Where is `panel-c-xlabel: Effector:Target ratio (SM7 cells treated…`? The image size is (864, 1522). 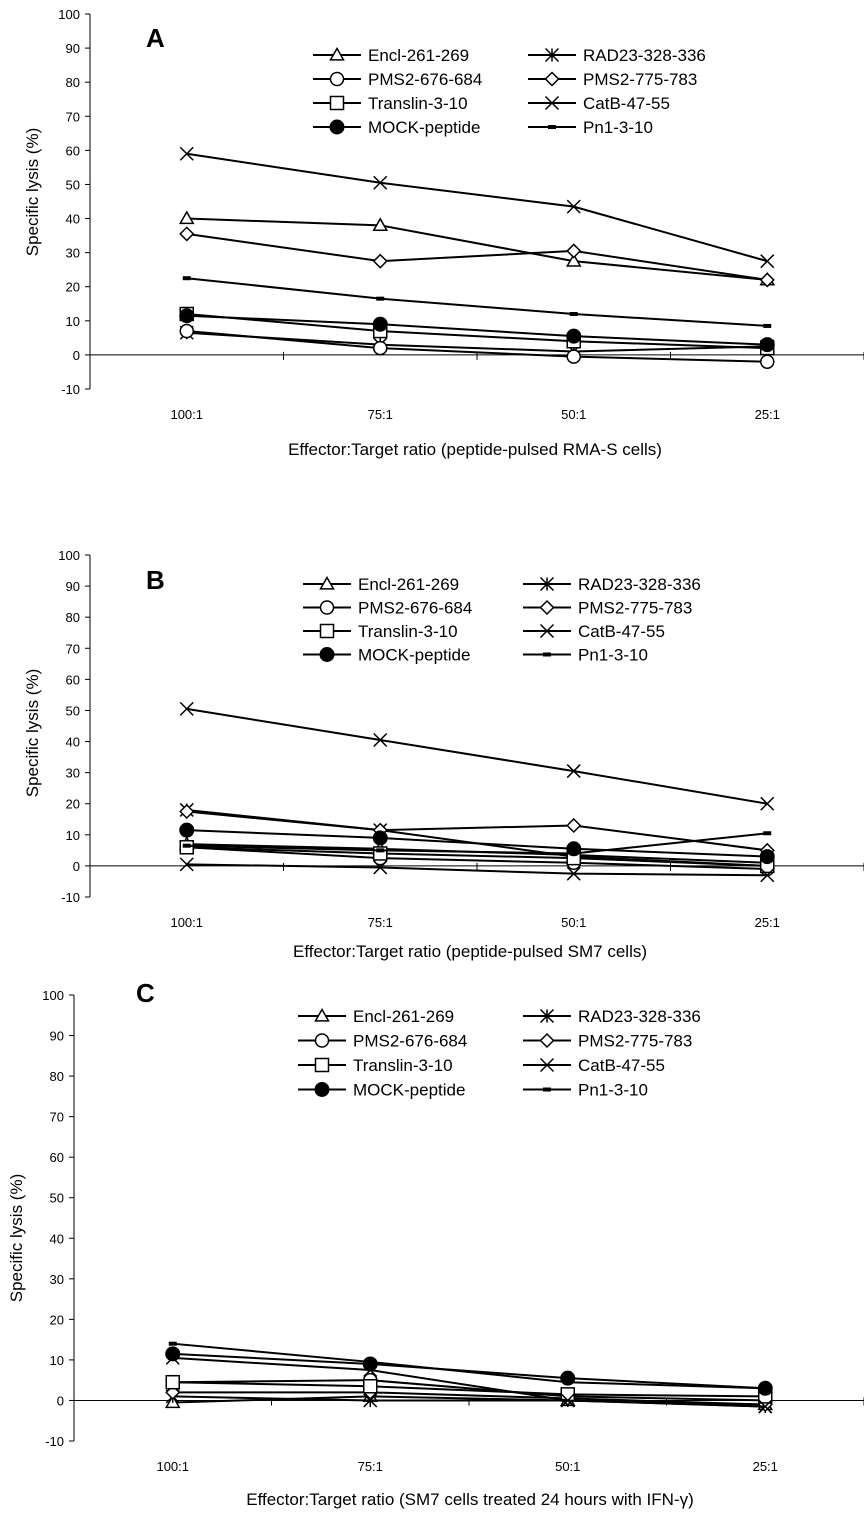 panel-c-xlabel: Effector:Target ratio (SM7 cells treated… is located at coordinates (470, 1499).